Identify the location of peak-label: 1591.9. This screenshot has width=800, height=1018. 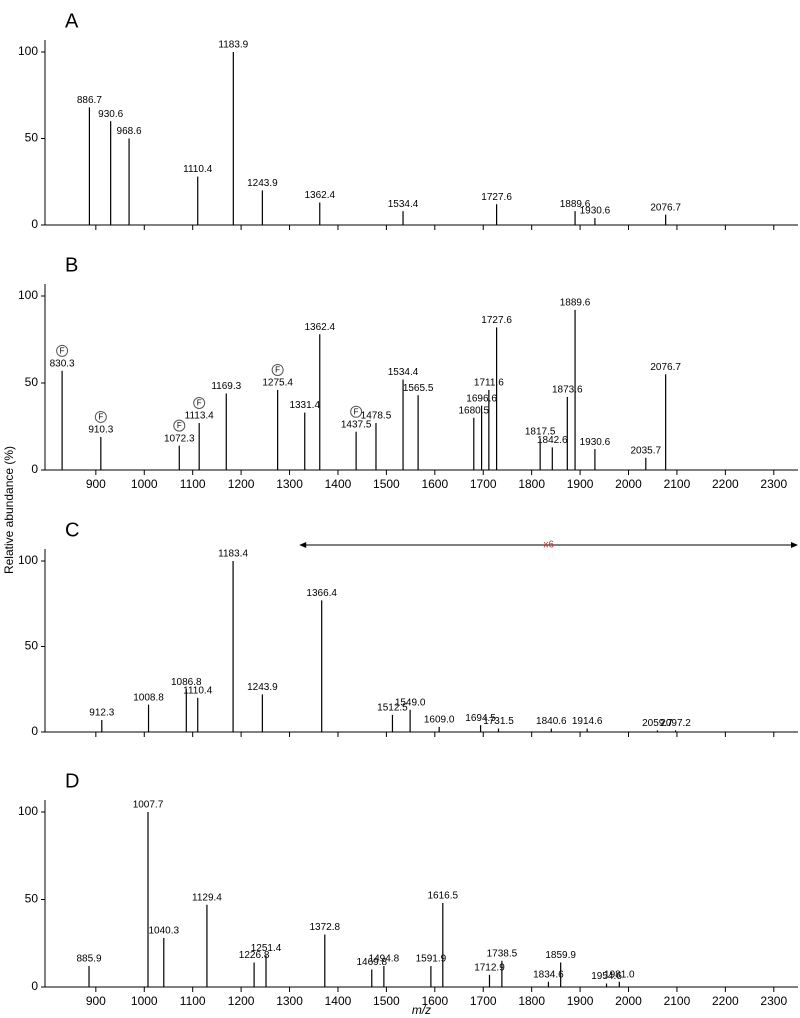
(431, 959).